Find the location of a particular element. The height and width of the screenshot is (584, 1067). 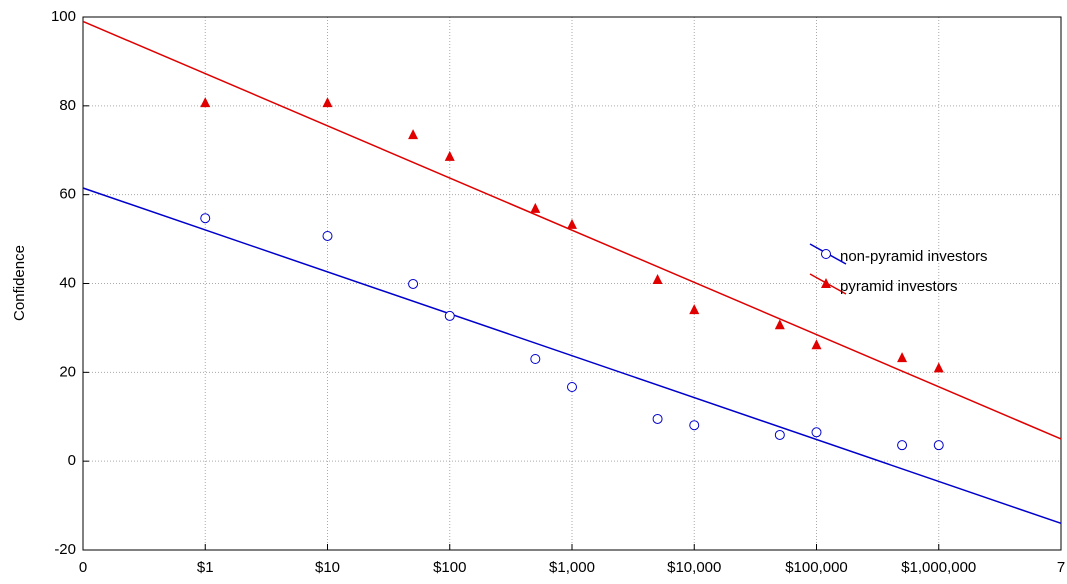

x-tick-label: $10,000 is located at coordinates (694, 567).